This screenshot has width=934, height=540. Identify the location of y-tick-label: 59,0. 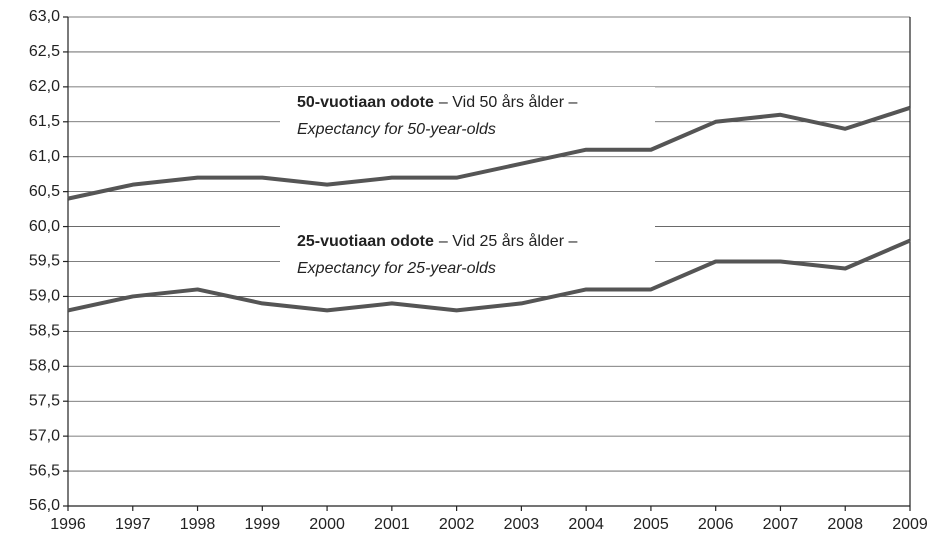
(44, 296).